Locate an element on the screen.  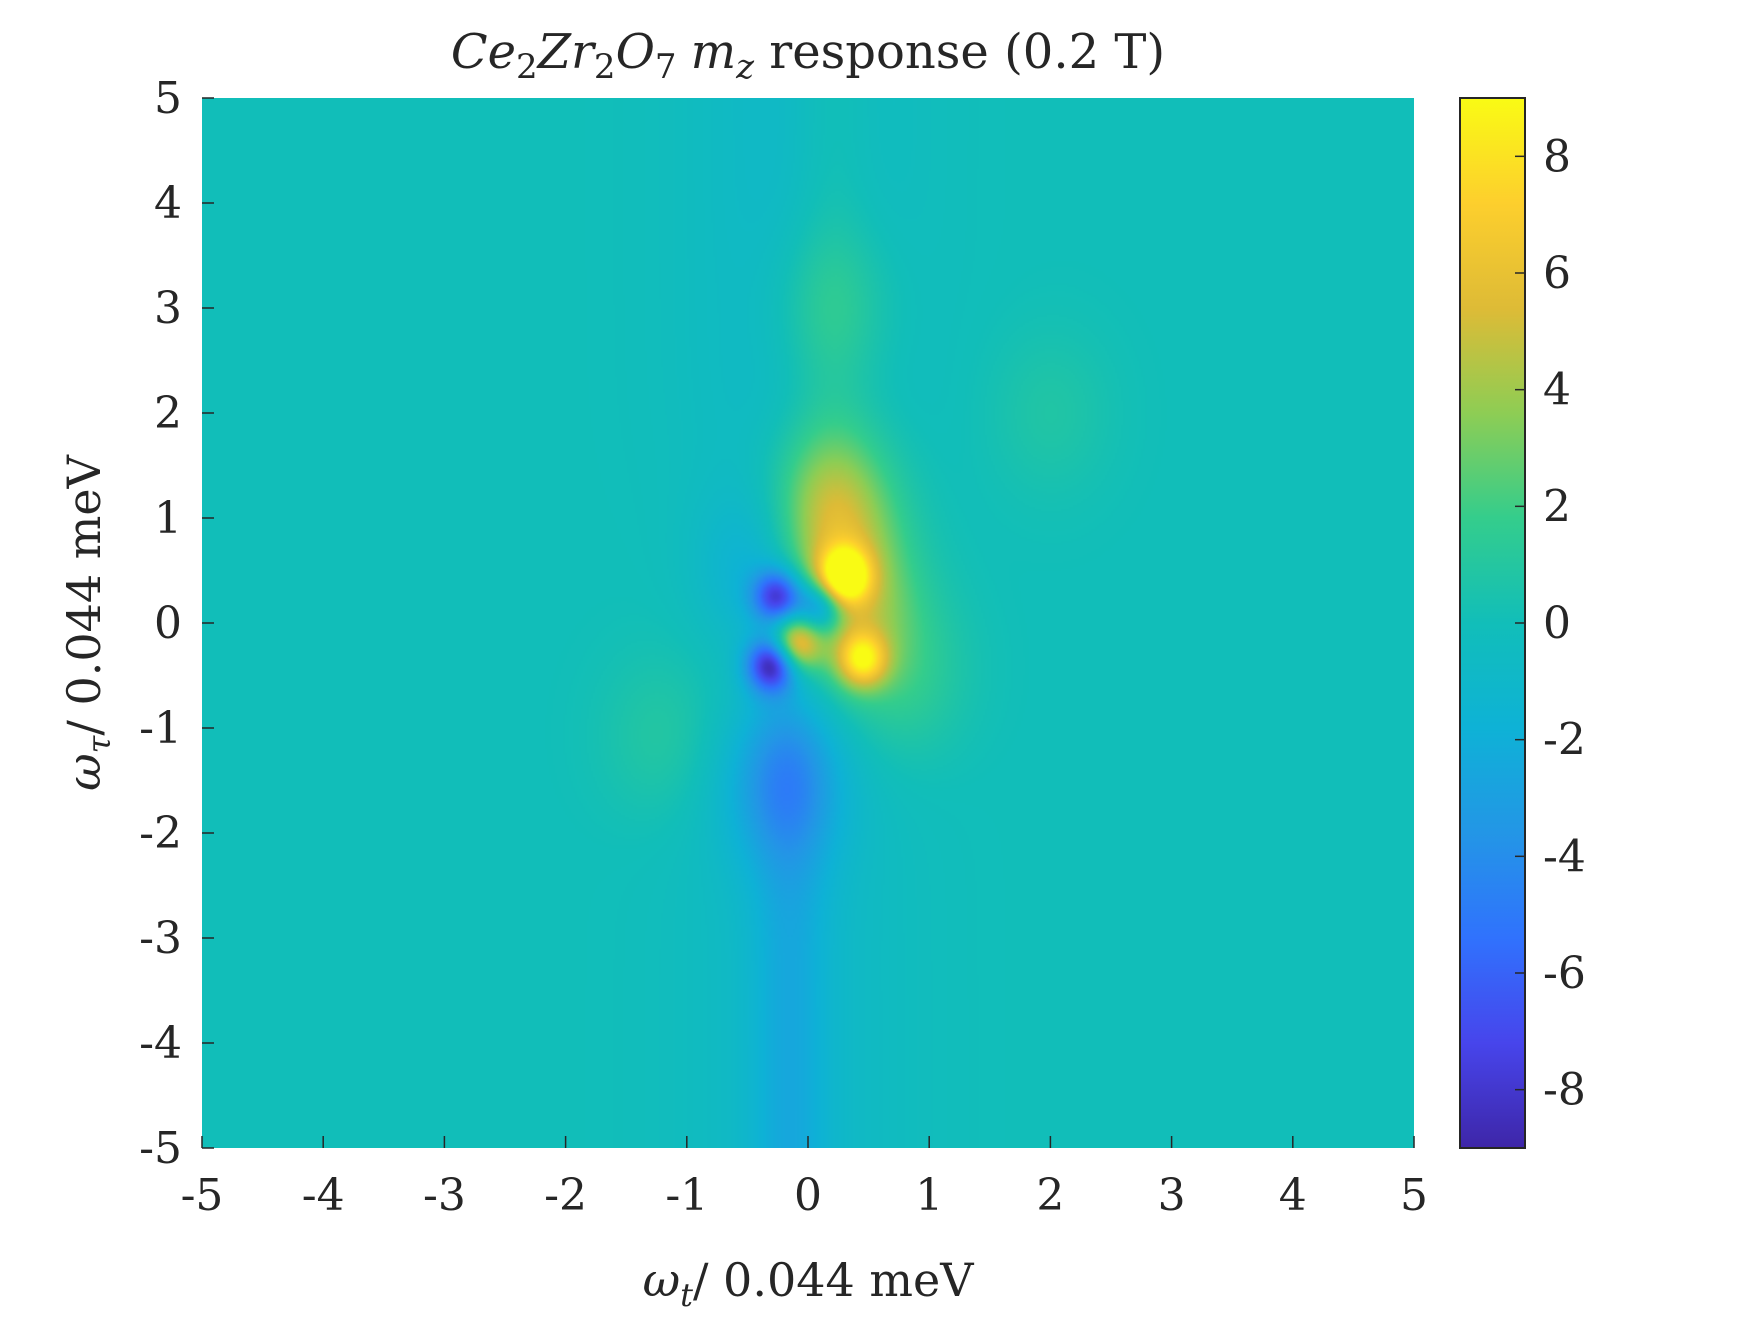
x-tick-label: -1 is located at coordinates (686, 1195).